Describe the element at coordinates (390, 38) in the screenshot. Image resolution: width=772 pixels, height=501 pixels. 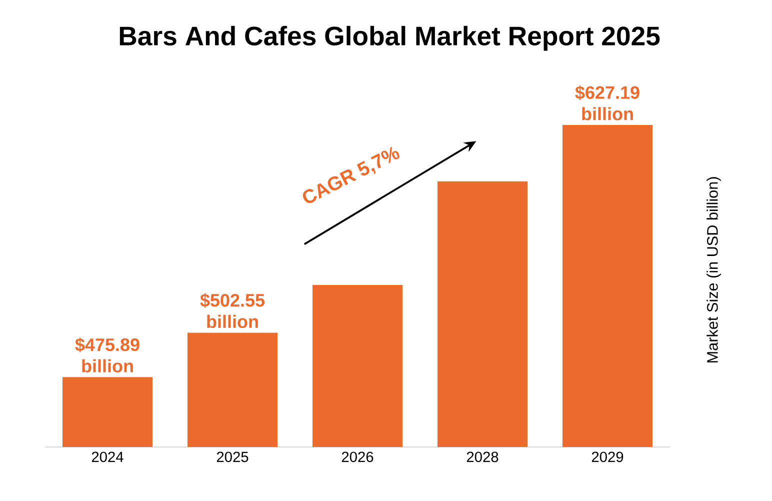
I see `chart-title: Bars And Cafes Global Market Report 2025` at that location.